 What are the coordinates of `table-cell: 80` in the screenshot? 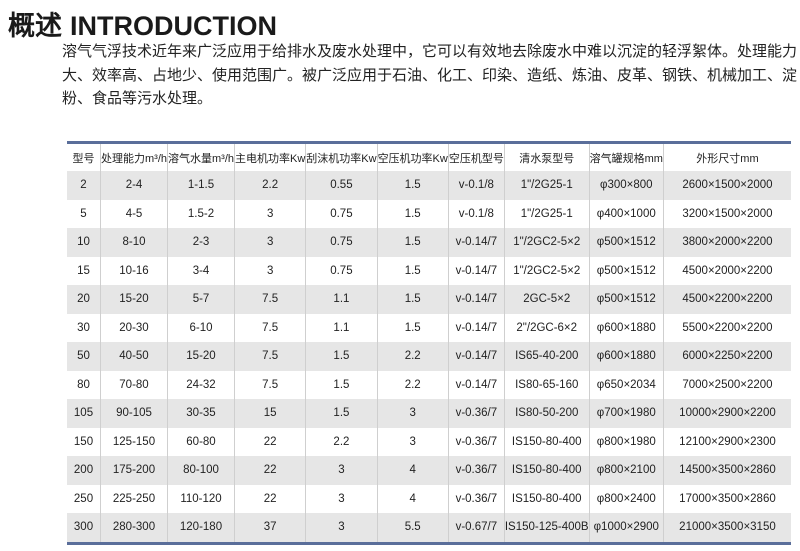 It's located at (84, 384).